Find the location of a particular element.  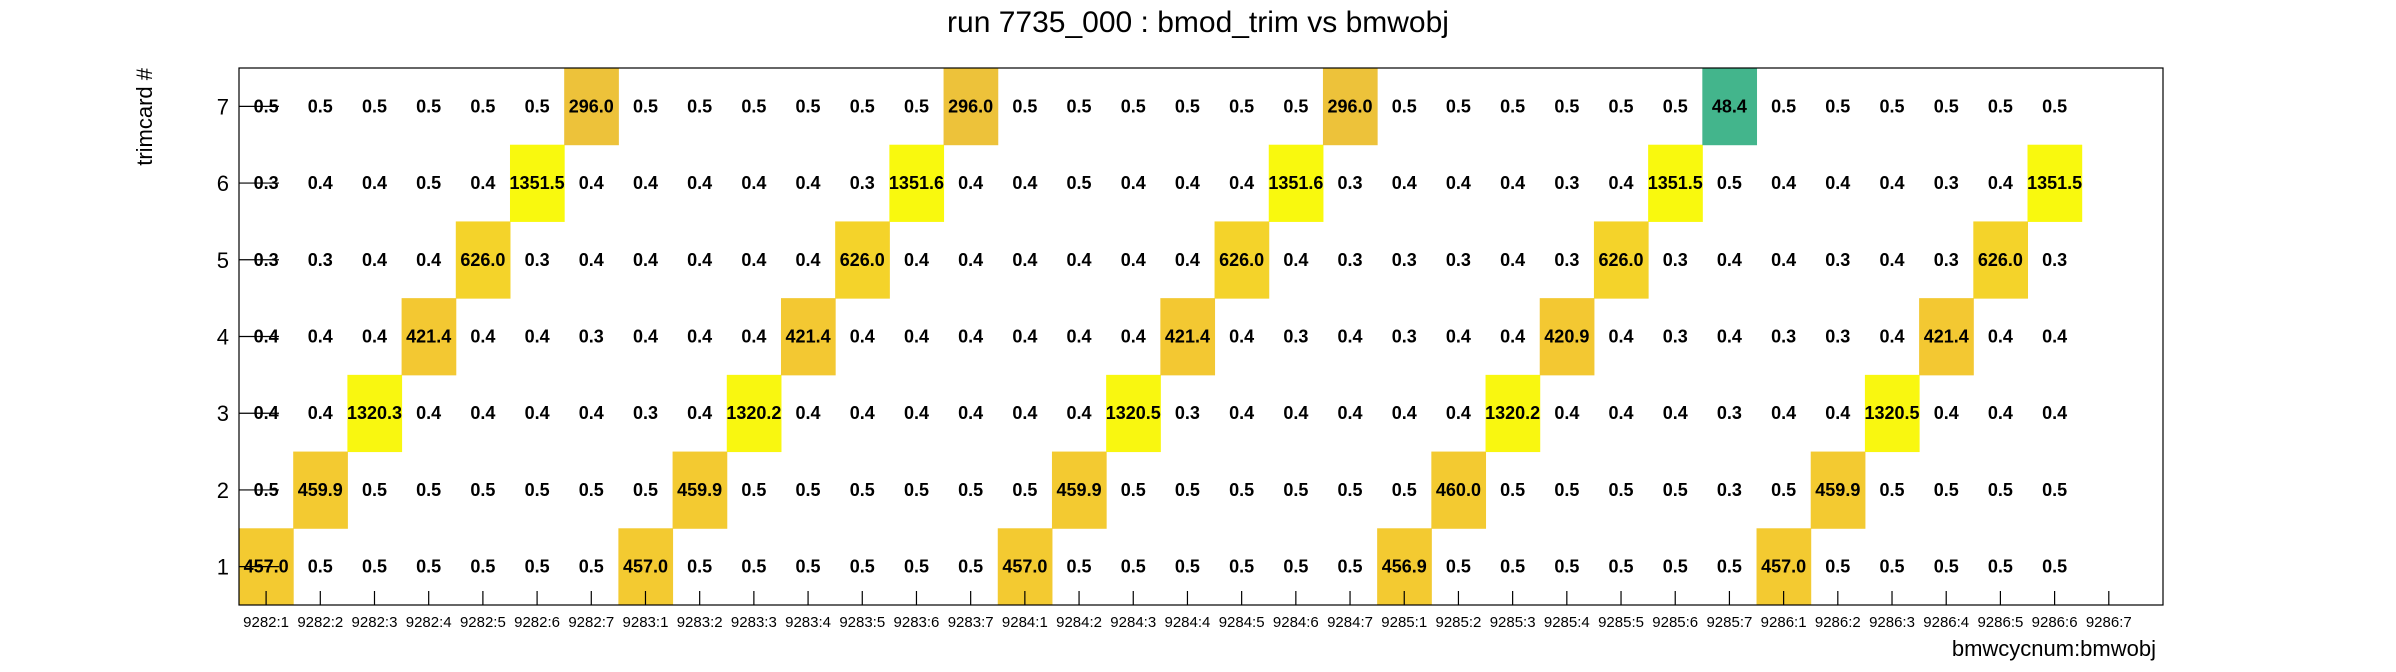

y-tick-label: 3 is located at coordinates (223, 413).